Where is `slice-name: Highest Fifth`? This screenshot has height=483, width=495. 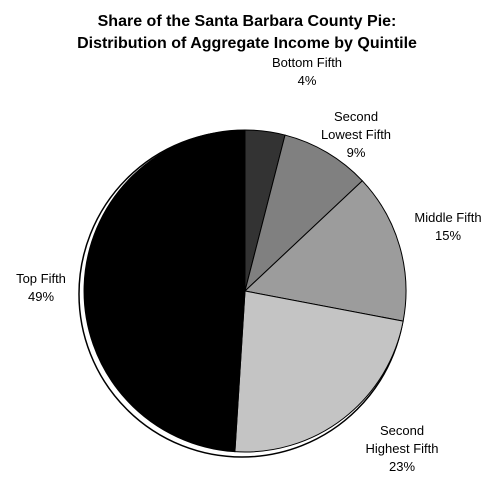 slice-name: Highest Fifth is located at coordinates (402, 448).